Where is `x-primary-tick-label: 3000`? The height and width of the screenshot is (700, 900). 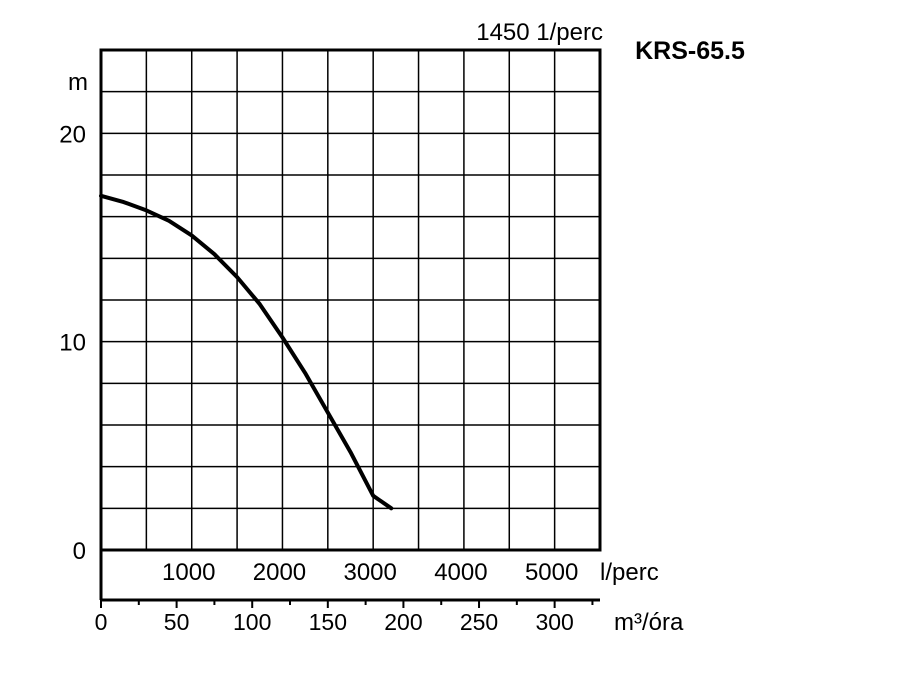 x-primary-tick-label: 3000 is located at coordinates (369, 572).